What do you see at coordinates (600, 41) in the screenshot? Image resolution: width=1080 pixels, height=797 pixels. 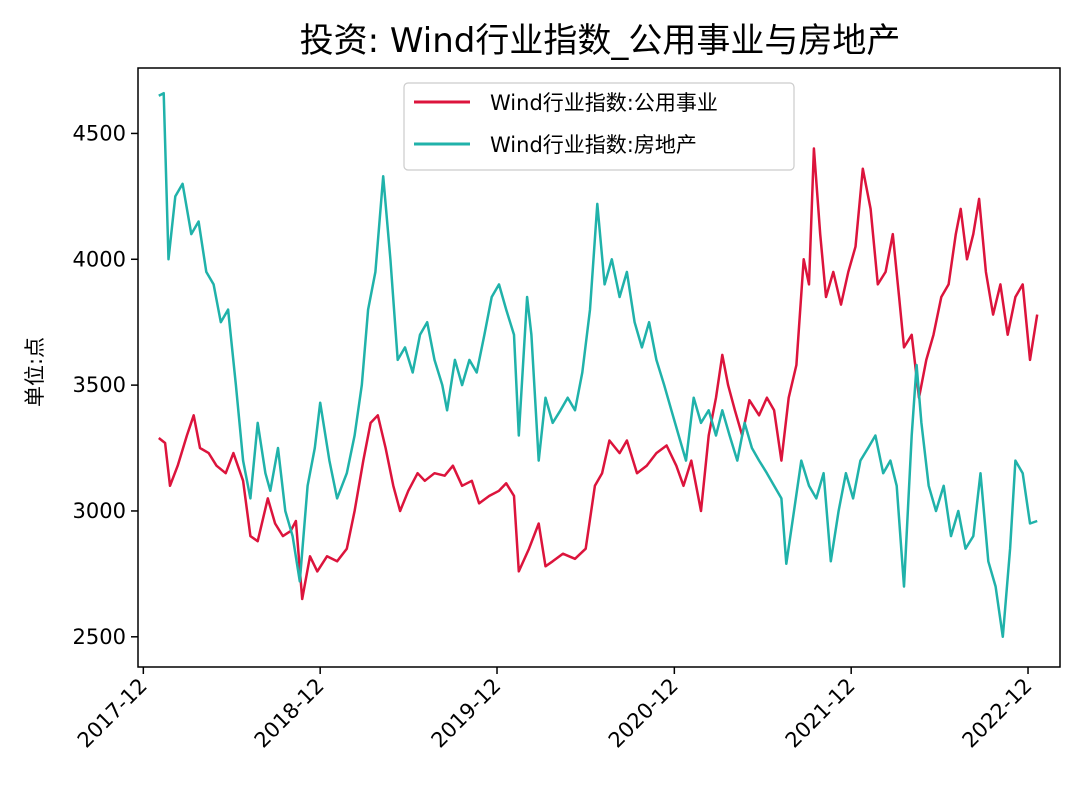 I see `chart-title: 投资: Wind行业指数_公用事业与房地产` at bounding box center [600, 41].